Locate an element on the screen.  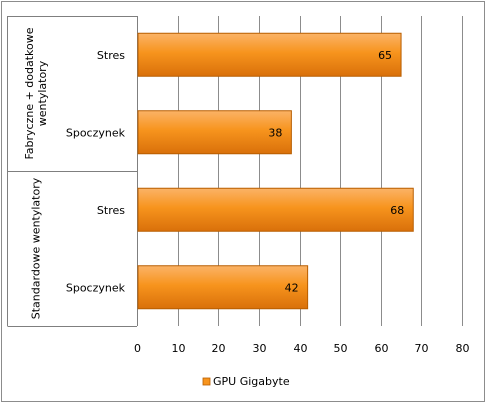
x-tick-label: 60 is located at coordinates (382, 348).